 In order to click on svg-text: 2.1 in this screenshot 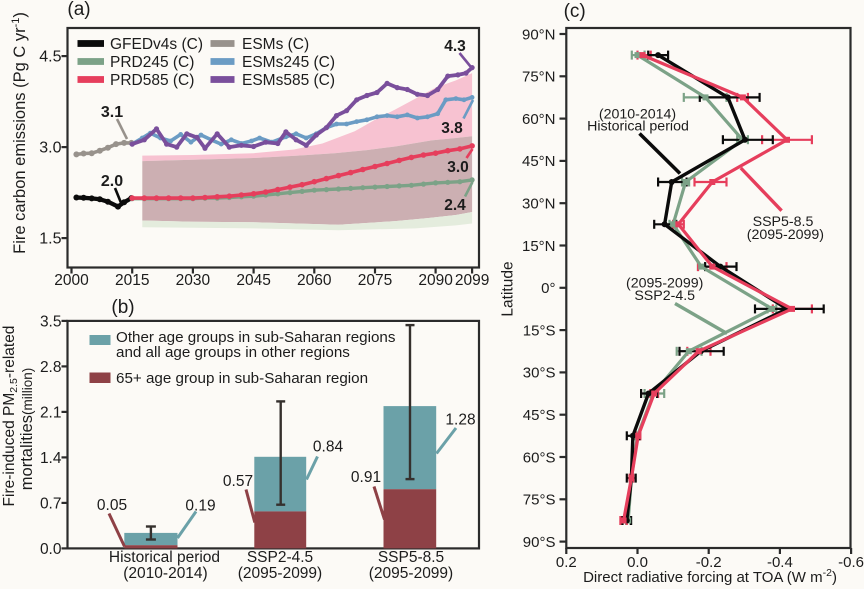, I will do `click(51, 412)`.